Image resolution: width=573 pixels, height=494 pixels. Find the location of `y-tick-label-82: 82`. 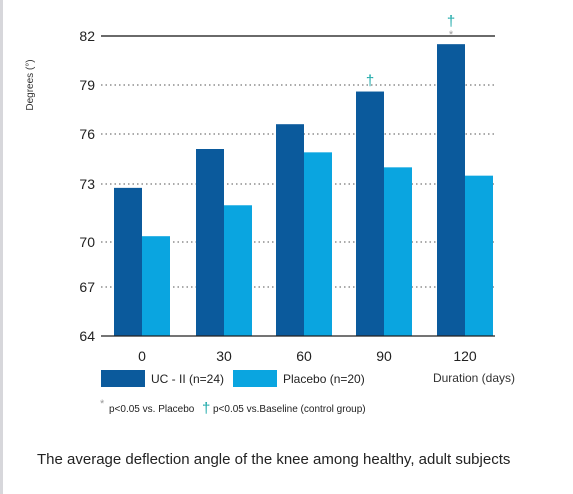

y-tick-label-82: 82 is located at coordinates (87, 36).